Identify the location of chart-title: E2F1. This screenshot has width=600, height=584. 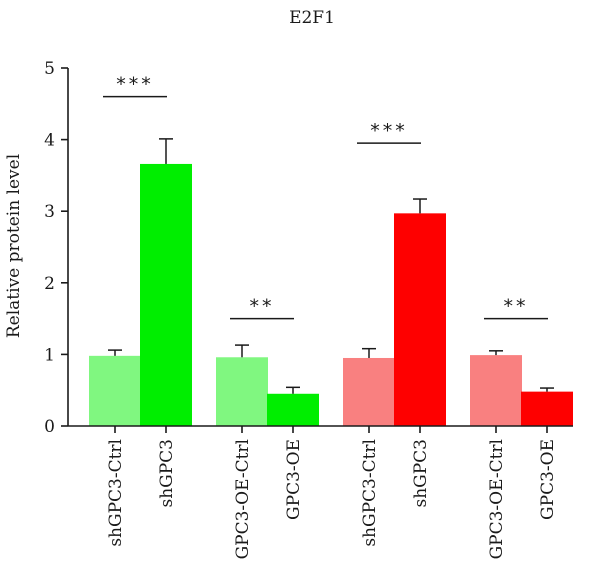
(312, 18).